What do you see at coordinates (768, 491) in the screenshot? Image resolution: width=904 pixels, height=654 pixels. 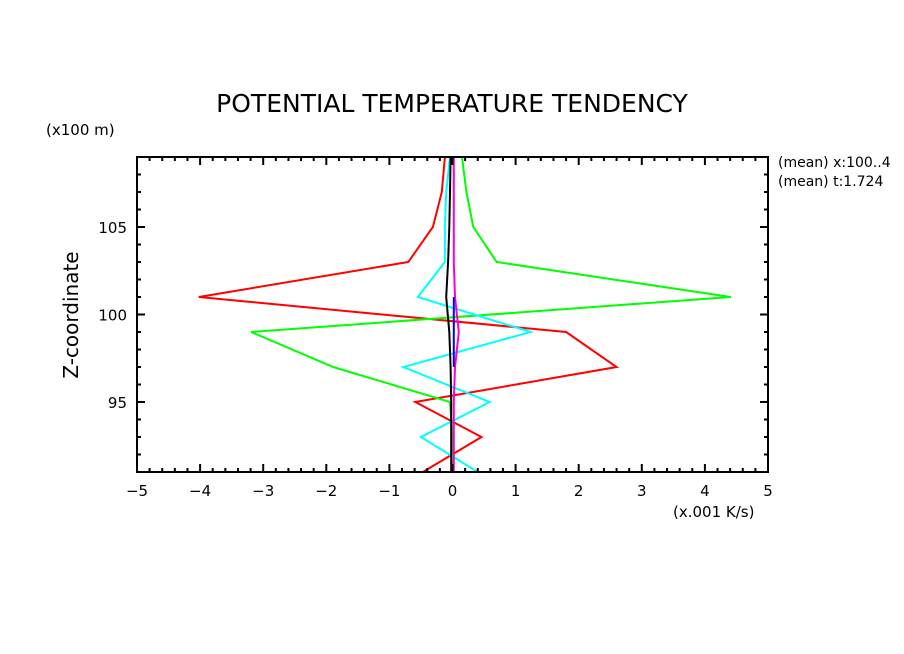 I see `x-tick-label: 5` at bounding box center [768, 491].